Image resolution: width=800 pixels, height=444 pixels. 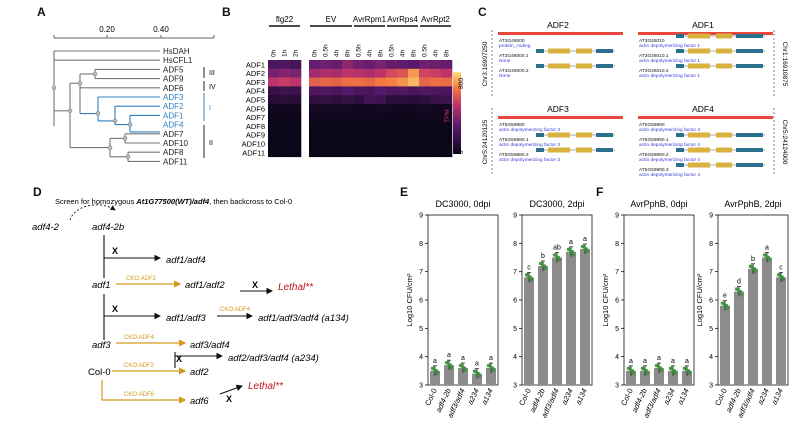 What do you see at coordinates (529, 145) in the screenshot?
I see `transcript-desc: actin depolymerizing factor 3` at bounding box center [529, 145].